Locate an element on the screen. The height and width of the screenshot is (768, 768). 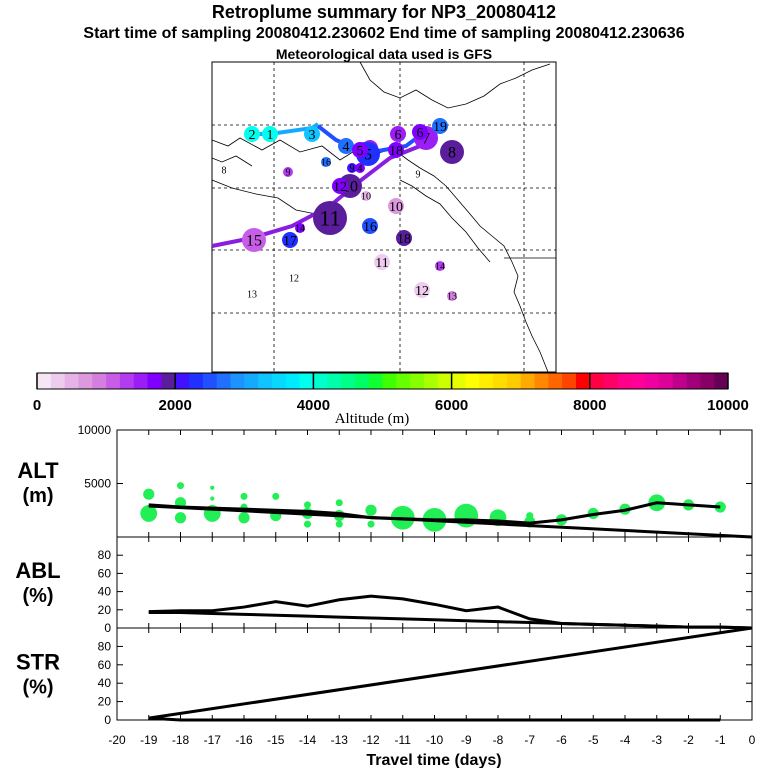
panel-abl: ABL(%) 0 20 40 60 80 is located at coordinates (384, 585).